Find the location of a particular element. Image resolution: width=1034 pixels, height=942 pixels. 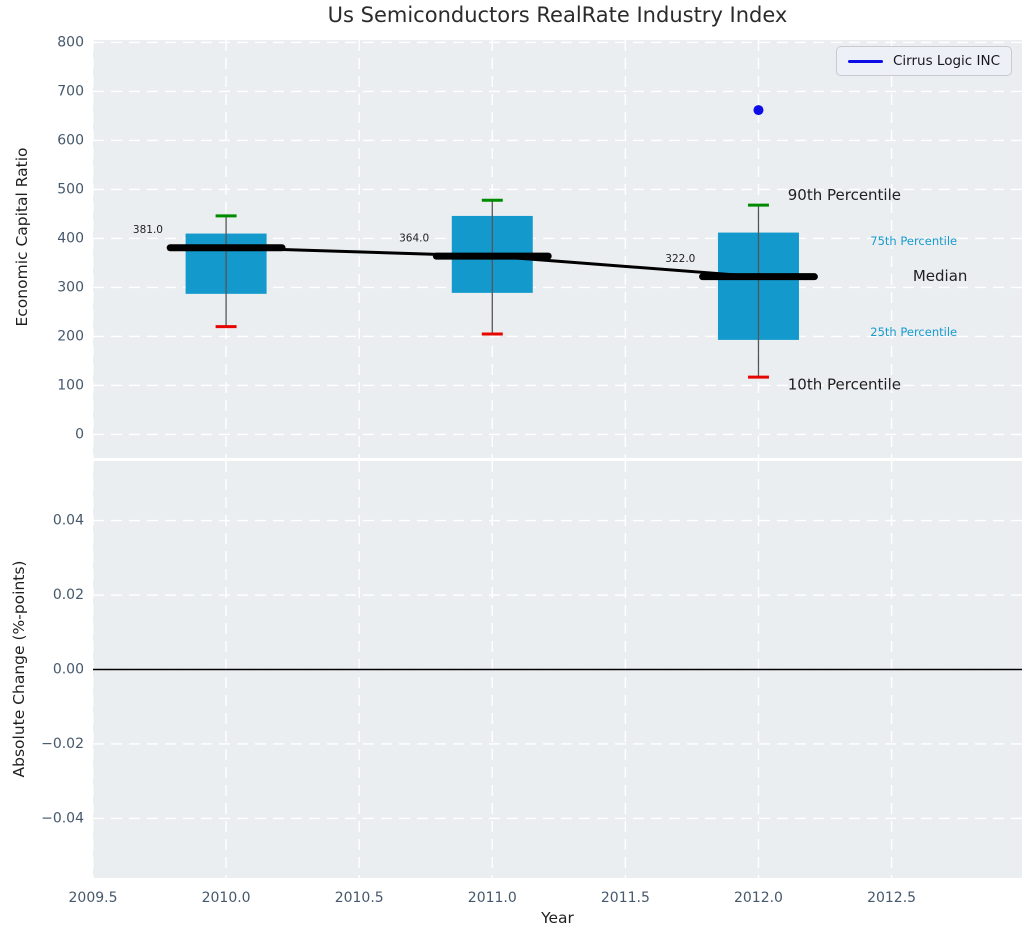

y-tick-label: −0.04 is located at coordinates (62, 818).